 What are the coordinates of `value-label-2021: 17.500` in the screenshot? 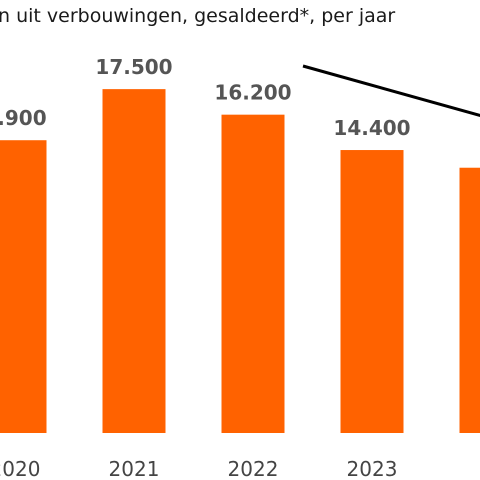 It's located at (133, 67).